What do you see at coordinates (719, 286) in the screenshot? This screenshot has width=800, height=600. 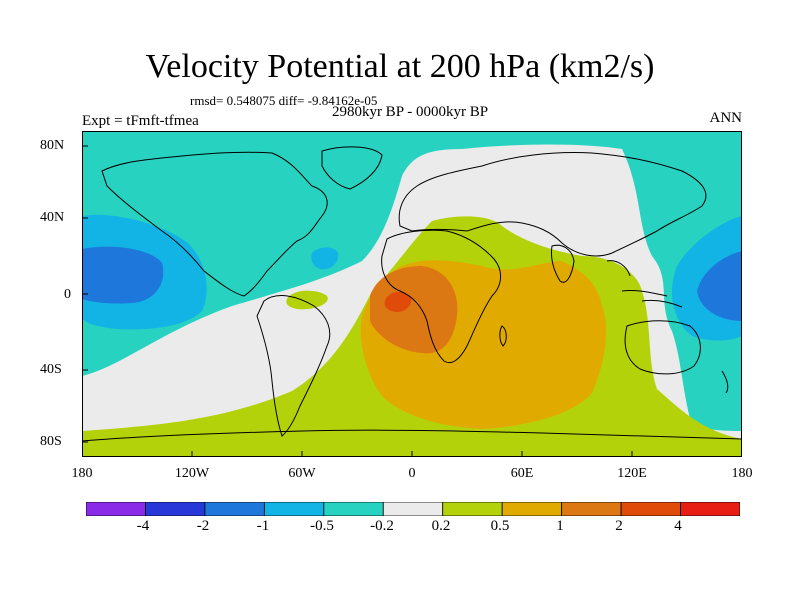 I see `field-neg-strong-east` at bounding box center [719, 286].